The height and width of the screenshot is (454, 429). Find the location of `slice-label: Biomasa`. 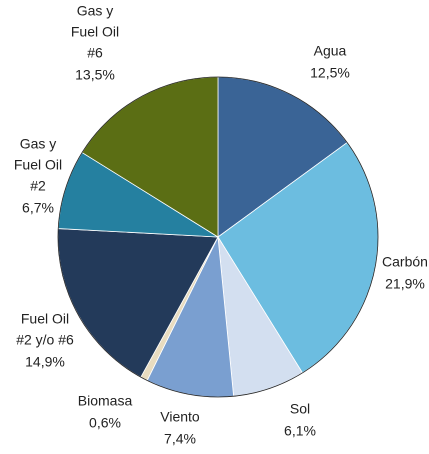

slice-label: Biomasa is located at coordinates (105, 401).